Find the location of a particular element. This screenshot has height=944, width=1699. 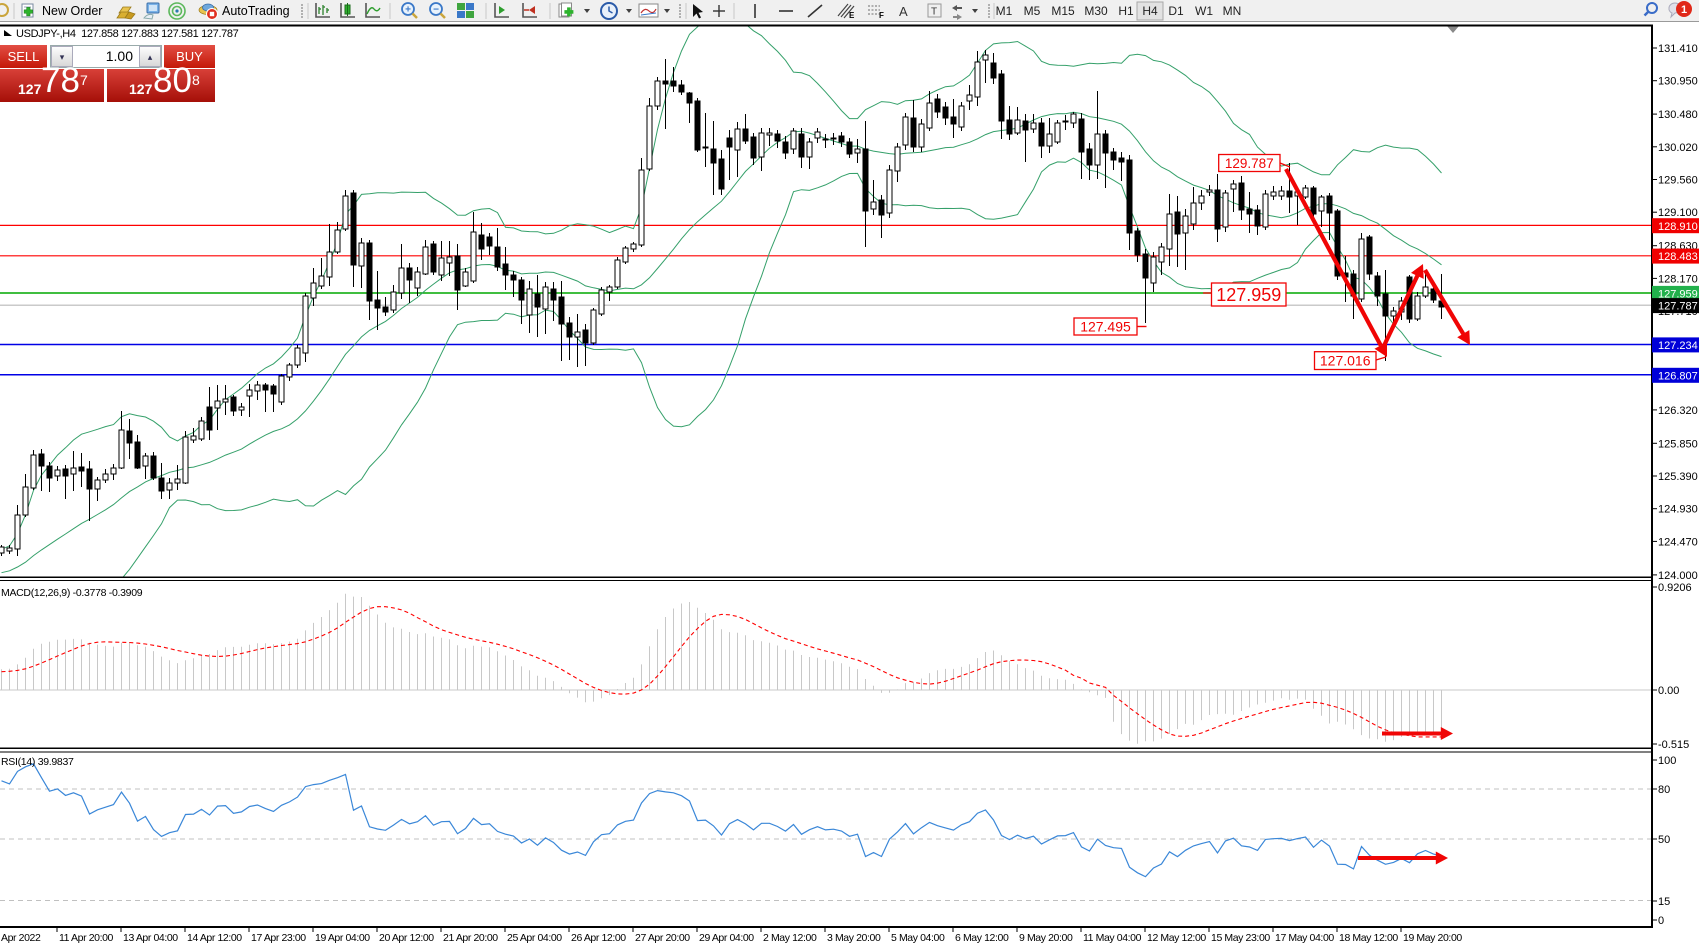

svg-text: 1 is located at coordinates (1684, 10).